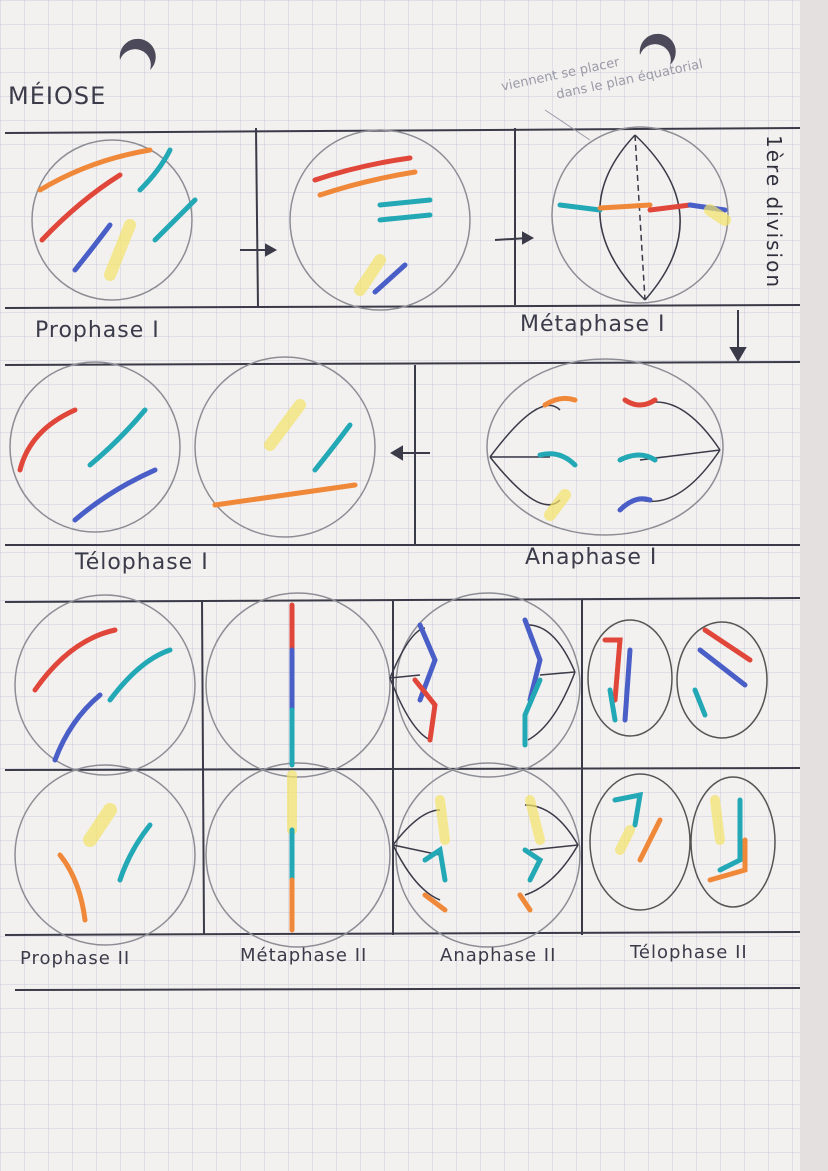 The image size is (828, 1171). I want to click on label-prophase-1: Prophase I, so click(97, 330).